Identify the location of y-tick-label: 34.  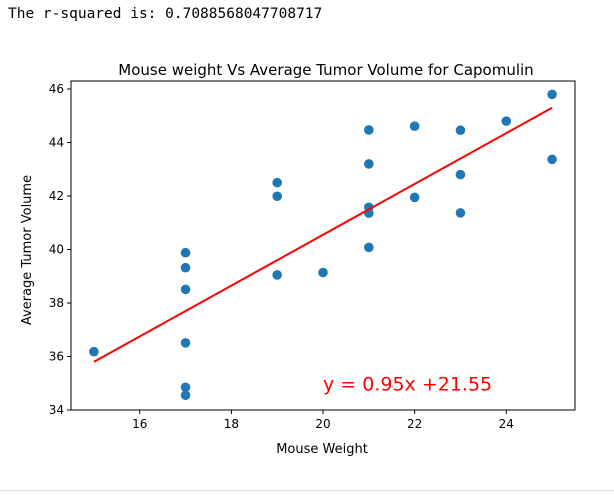
(56, 410).